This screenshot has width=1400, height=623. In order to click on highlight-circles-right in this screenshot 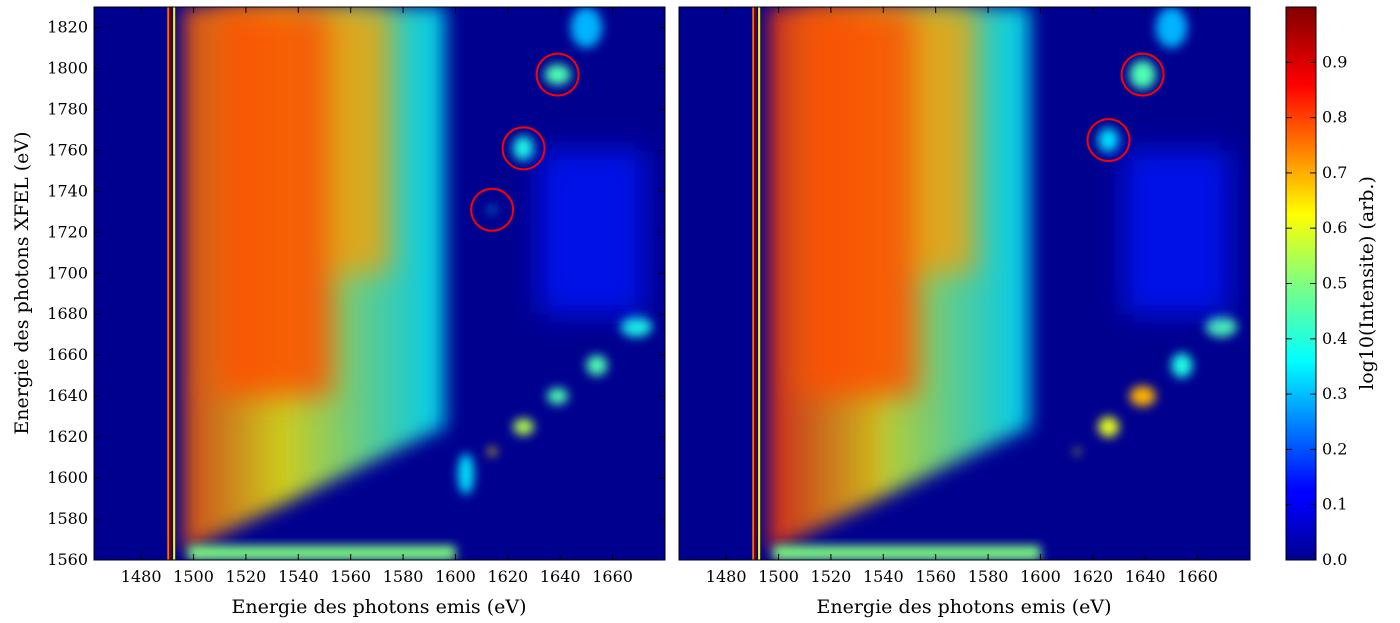, I will do `click(1125, 107)`.